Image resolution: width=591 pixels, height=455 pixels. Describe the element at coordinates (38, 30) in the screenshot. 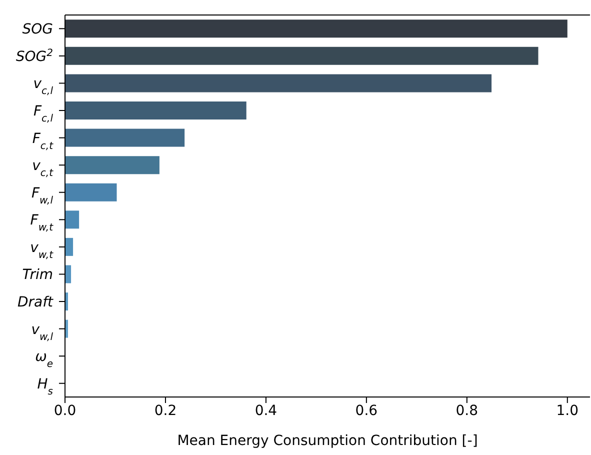

I see `y-tick-label: SOG` at that location.